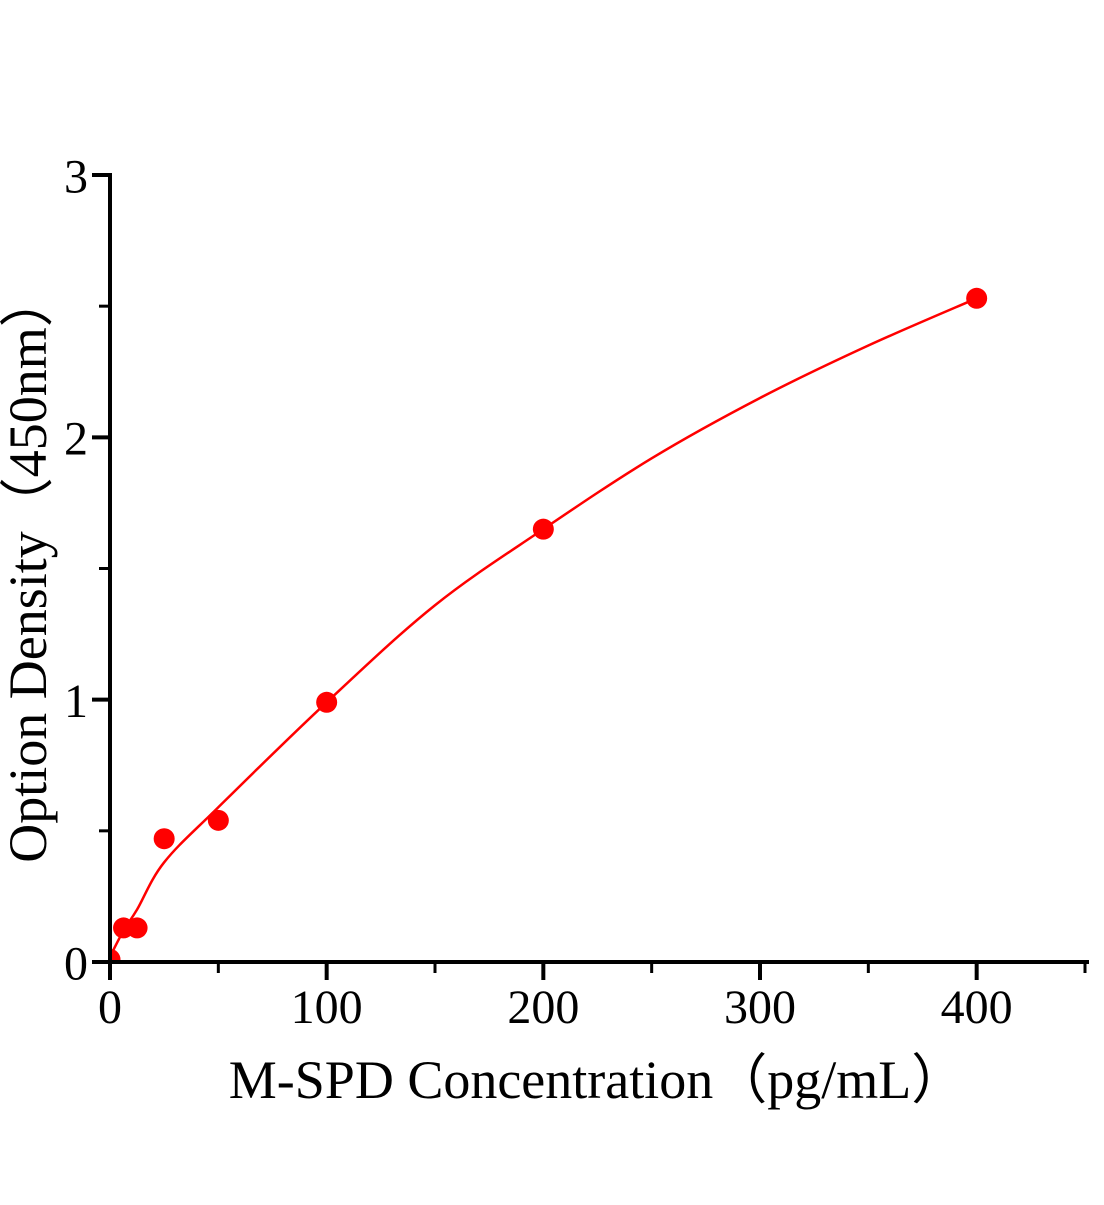 The height and width of the screenshot is (1205, 1104). What do you see at coordinates (977, 1007) in the screenshot?
I see `x-tick-label: 400` at bounding box center [977, 1007].